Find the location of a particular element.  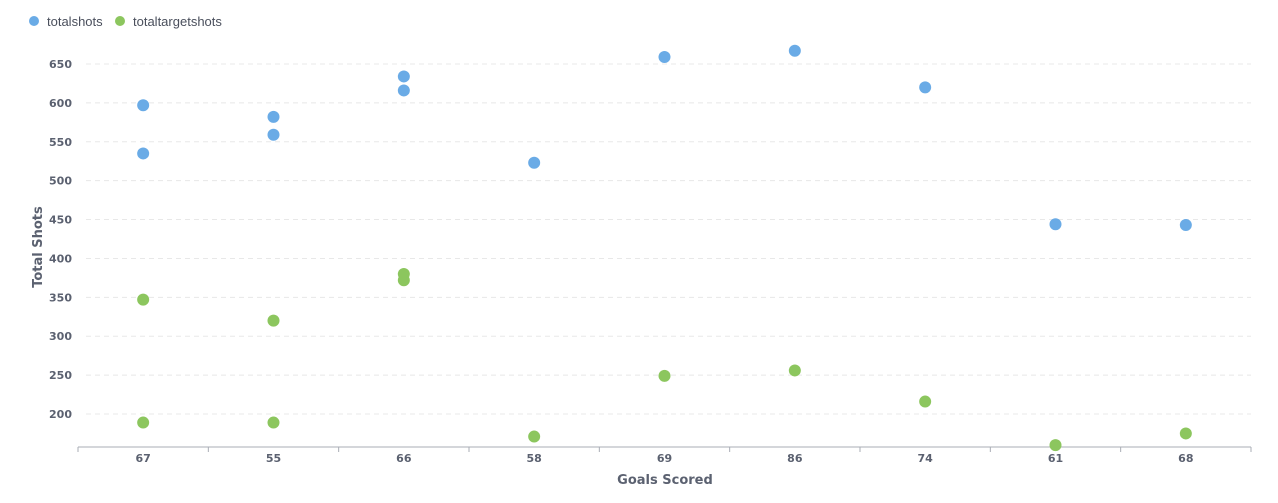

legend: totalshots totaltargetshots is located at coordinates (125, 21).